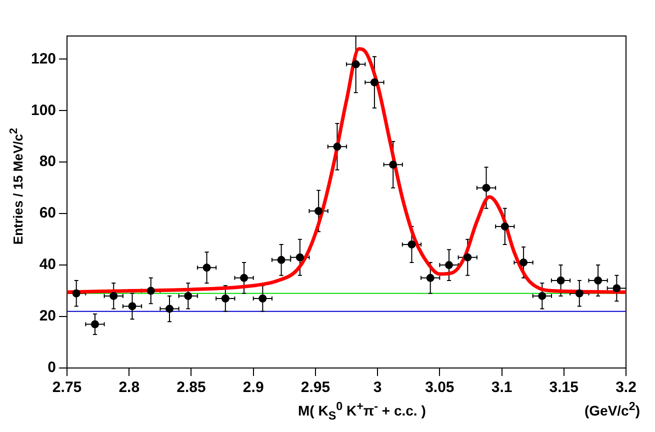  Describe the element at coordinates (52, 367) in the screenshot. I see `y-tick-label: 0` at that location.